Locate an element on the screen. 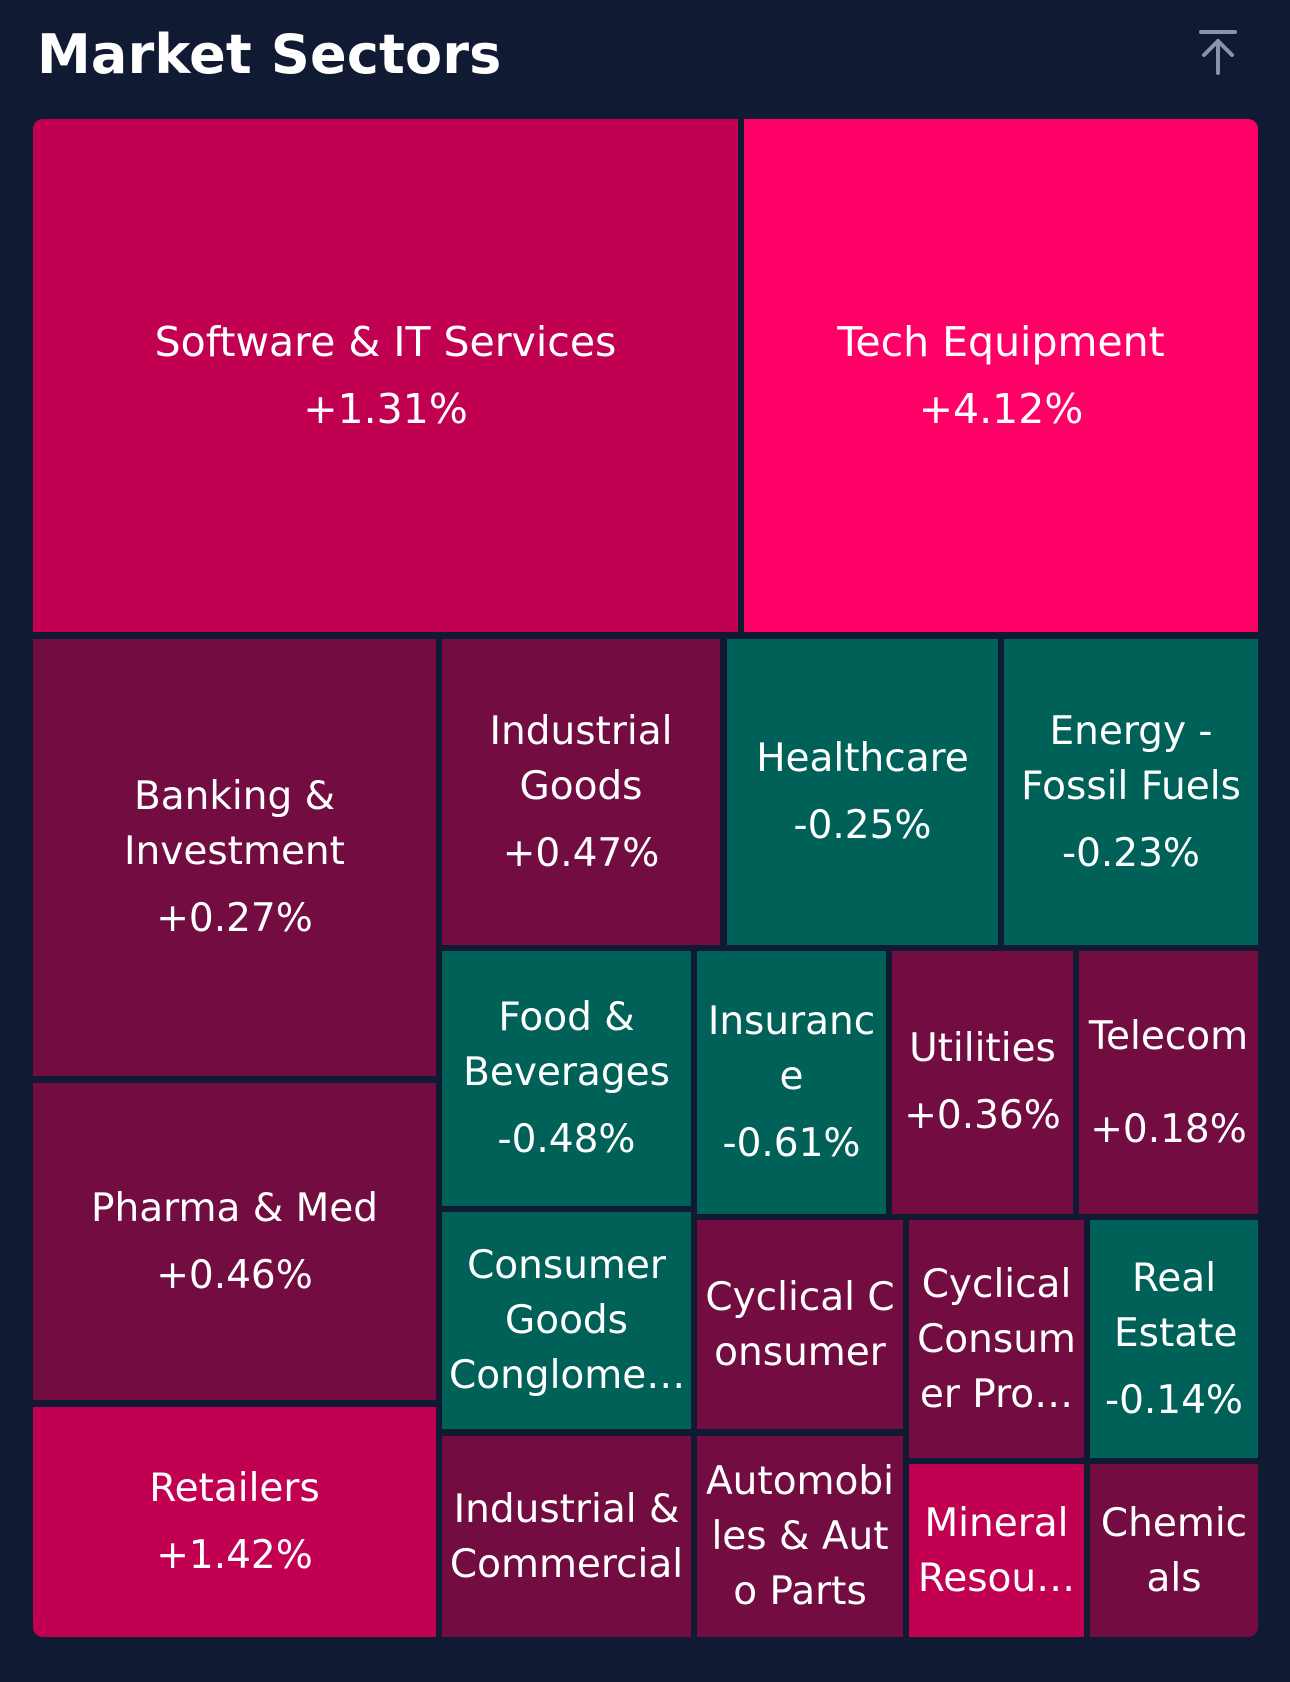 The image size is (1290, 1682). sector-name: Telecom is located at coordinates (1168, 1036).